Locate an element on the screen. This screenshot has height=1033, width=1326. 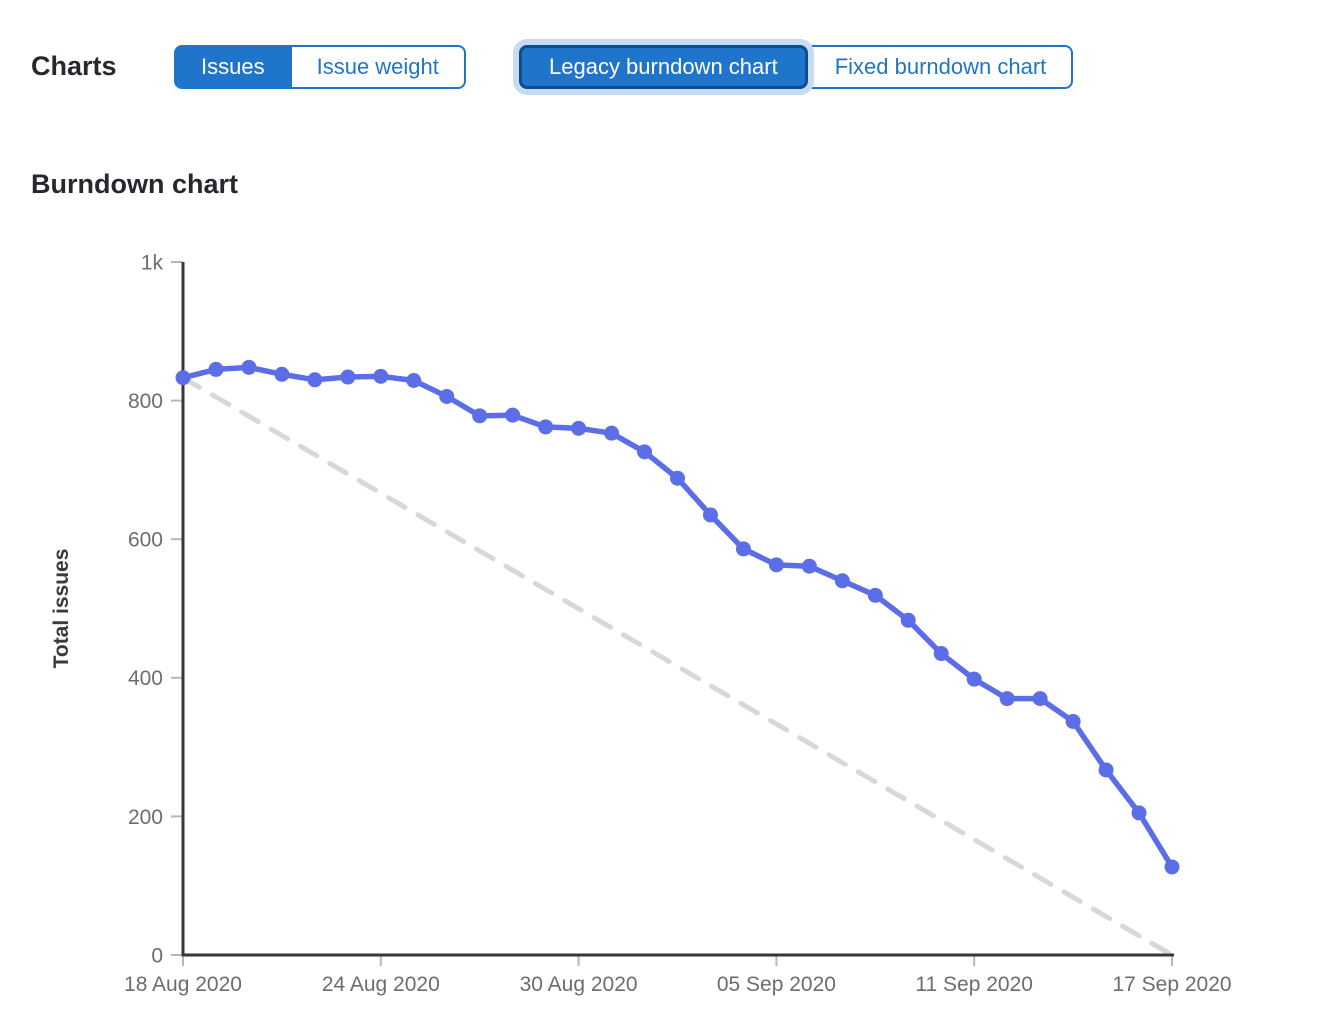
issues-toggle-button: Issues is located at coordinates (232, 67).